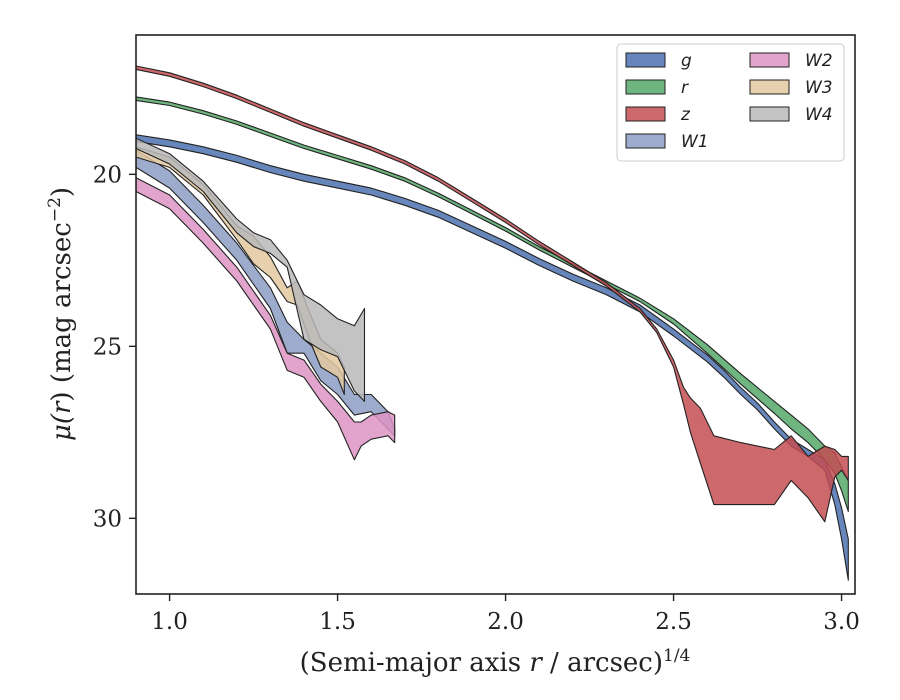 The image size is (900, 700). What do you see at coordinates (645, 87) in the screenshot?
I see `legend-swatch-r` at bounding box center [645, 87].